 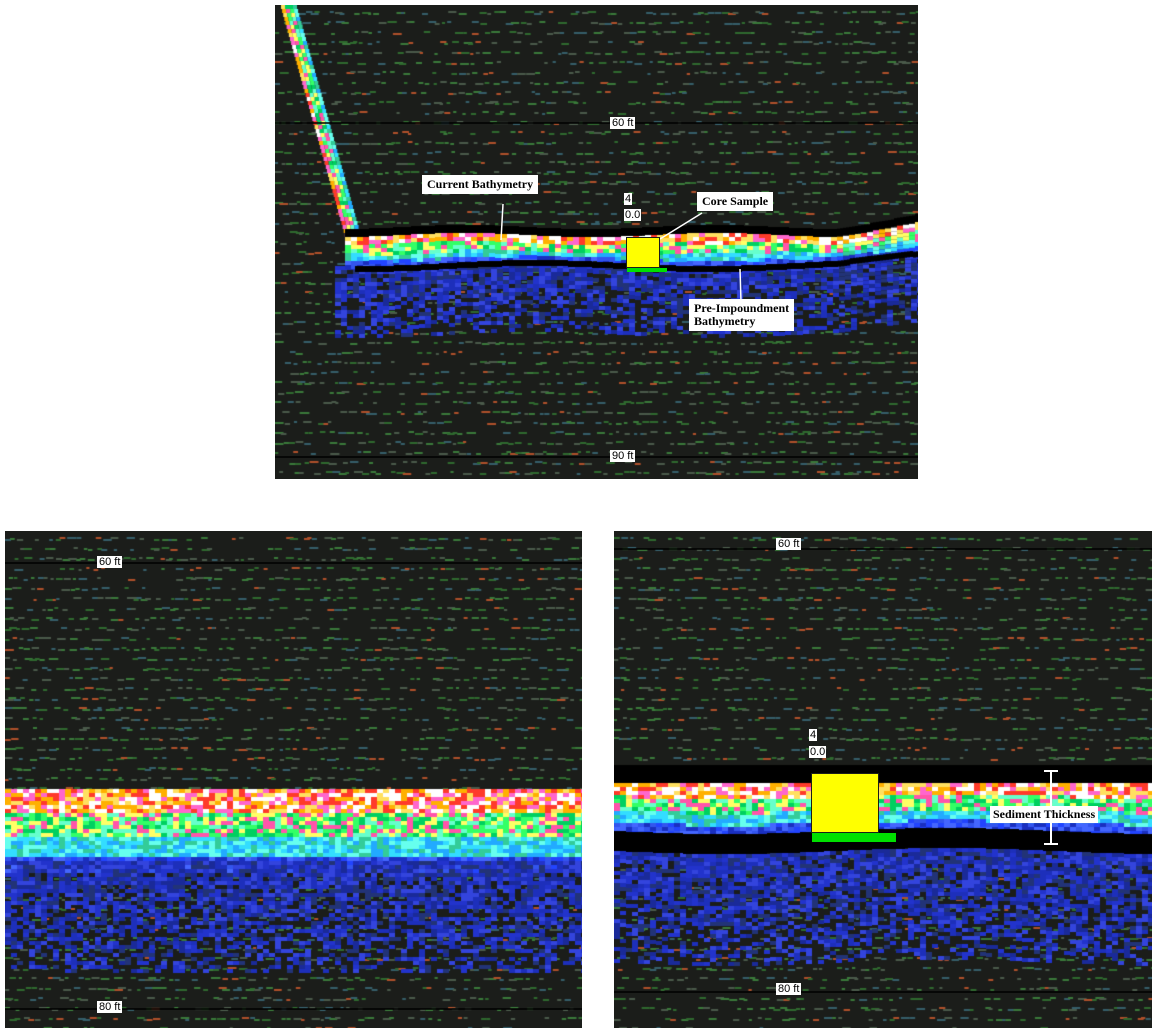 What do you see at coordinates (725, 321) in the screenshot?
I see `pre-impoundment-line2: Bathymetry` at bounding box center [725, 321].